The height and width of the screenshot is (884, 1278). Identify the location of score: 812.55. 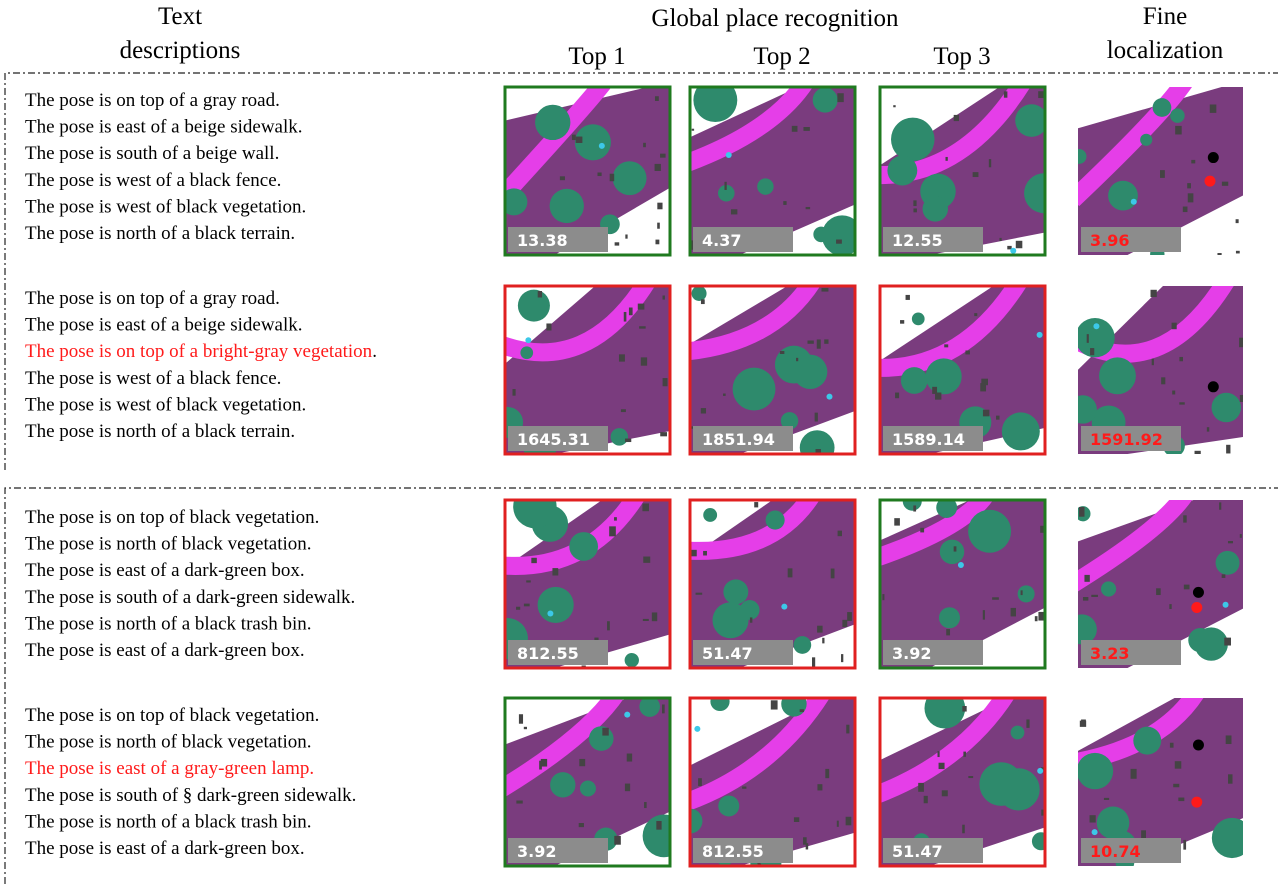
(548, 653).